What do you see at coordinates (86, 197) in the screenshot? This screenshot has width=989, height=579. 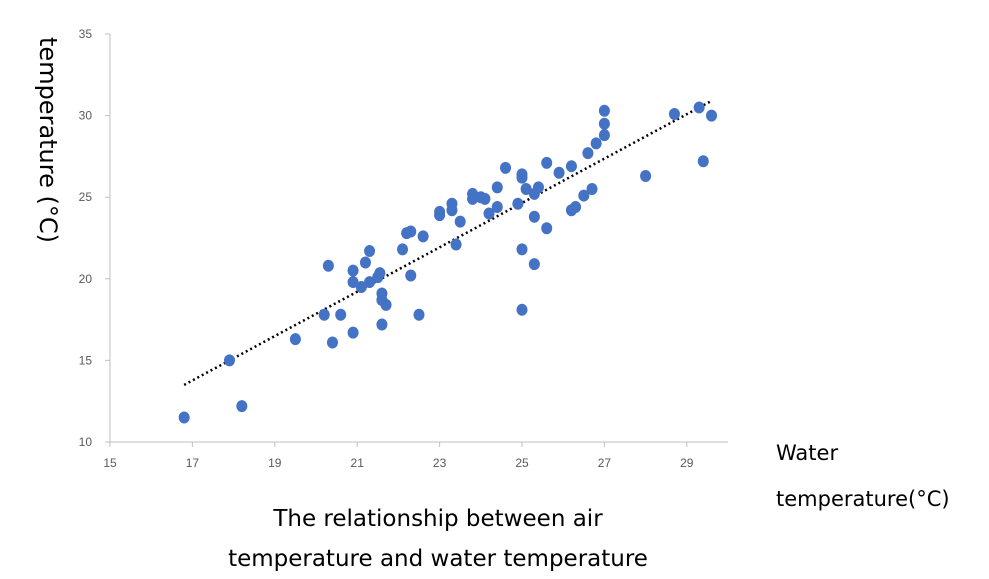 I see `y-tick-label: 25` at bounding box center [86, 197].